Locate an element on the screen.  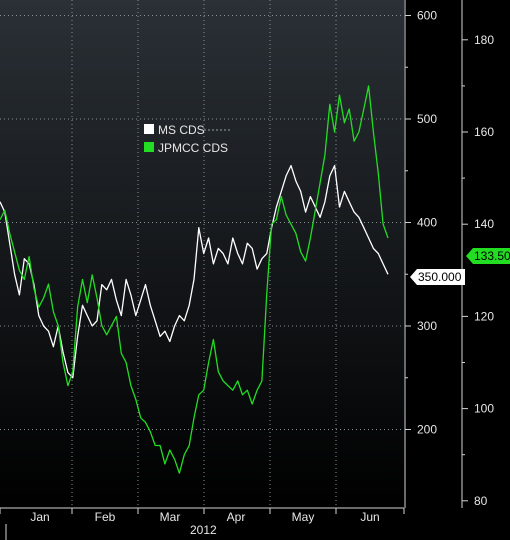
left-value-axis-label: 300 is located at coordinates (427, 326).